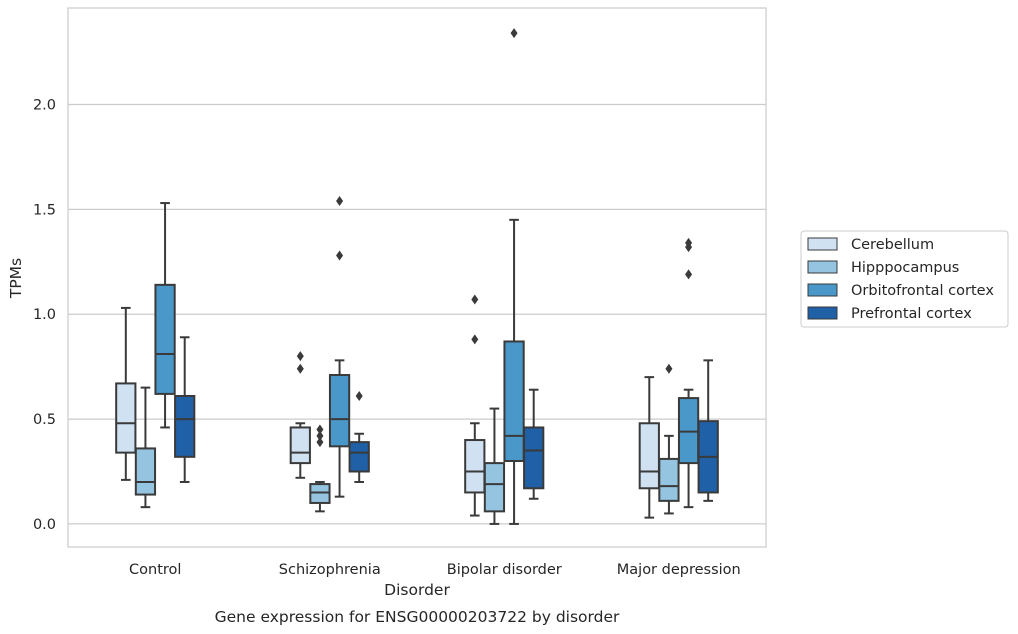  I want to click on y-tick-label: 0.0, so click(44, 525).